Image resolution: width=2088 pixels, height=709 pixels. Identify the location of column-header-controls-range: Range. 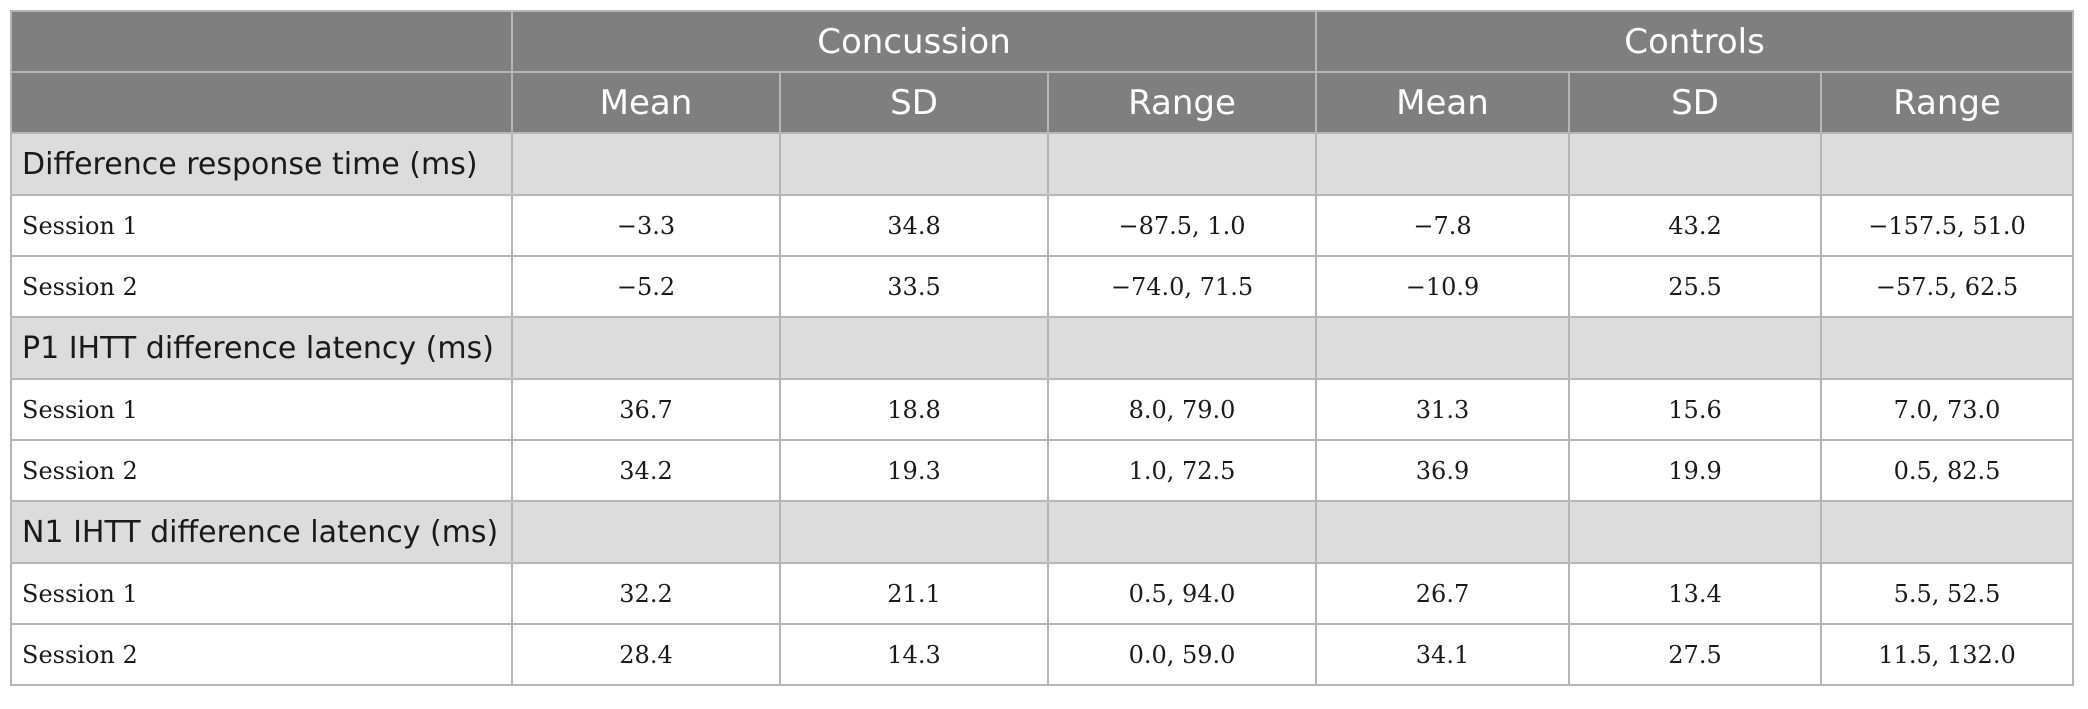
(1947, 102).